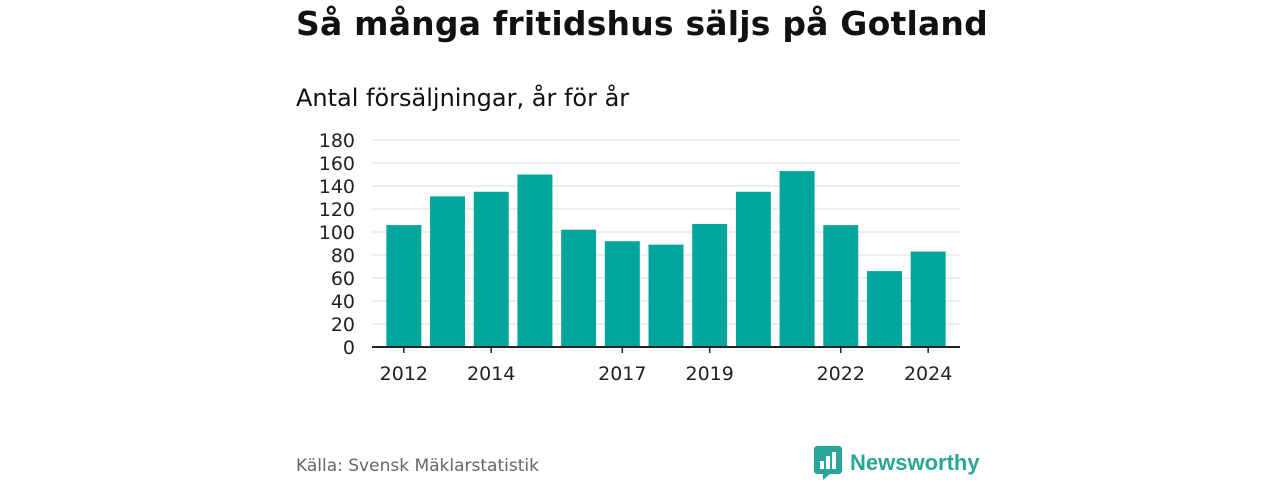 The image size is (1280, 480). What do you see at coordinates (710, 374) in the screenshot?
I see `x-tick-label: 2019` at bounding box center [710, 374].